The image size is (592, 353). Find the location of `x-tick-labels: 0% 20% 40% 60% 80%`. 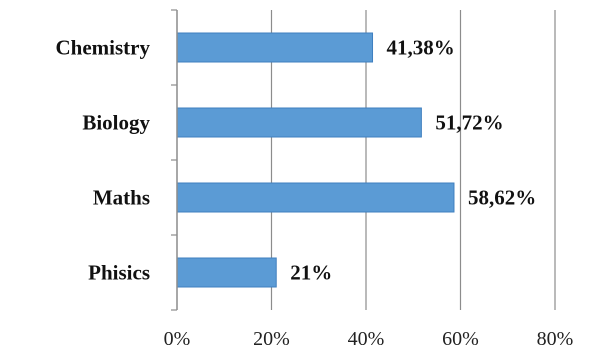

x-tick-labels: 0% 20% 40% 60% 80% is located at coordinates (369, 339).